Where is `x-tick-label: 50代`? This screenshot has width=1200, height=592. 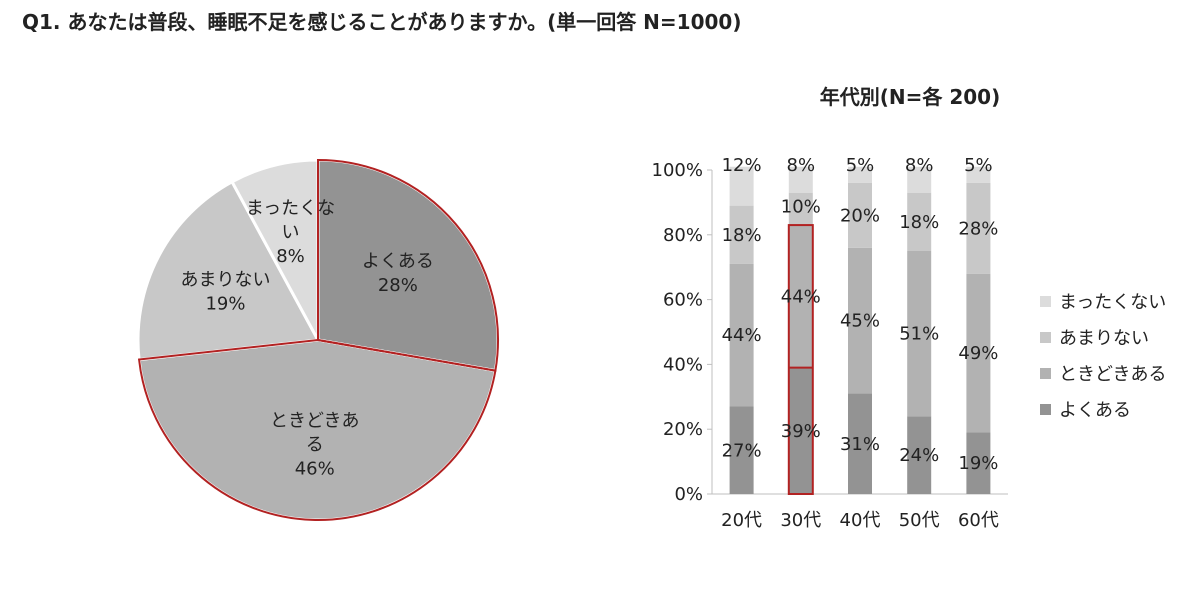 x-tick-label: 50代 is located at coordinates (919, 520).